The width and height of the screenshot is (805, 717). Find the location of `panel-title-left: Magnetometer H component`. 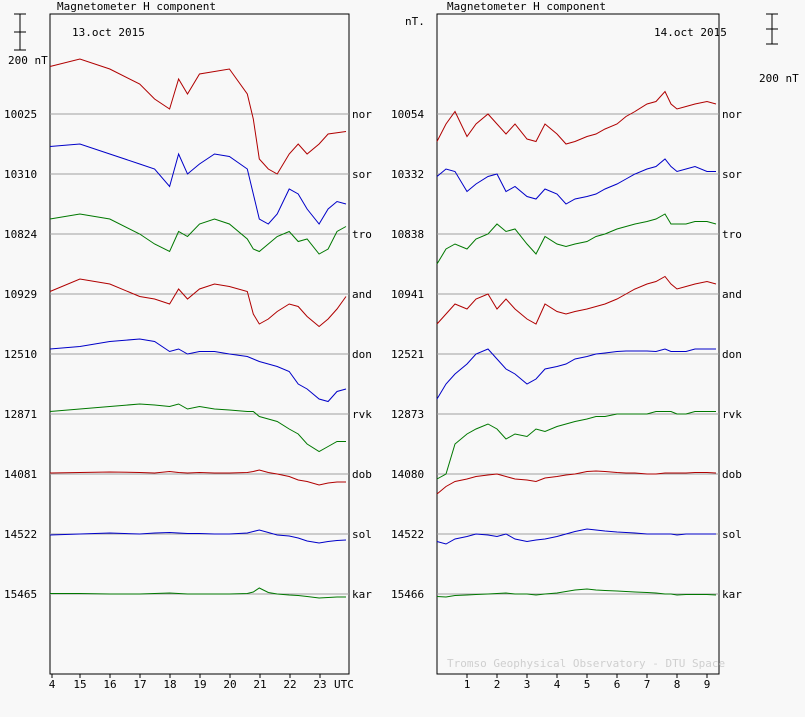

panel-title-left: Magnetometer H component is located at coordinates (136, 6).